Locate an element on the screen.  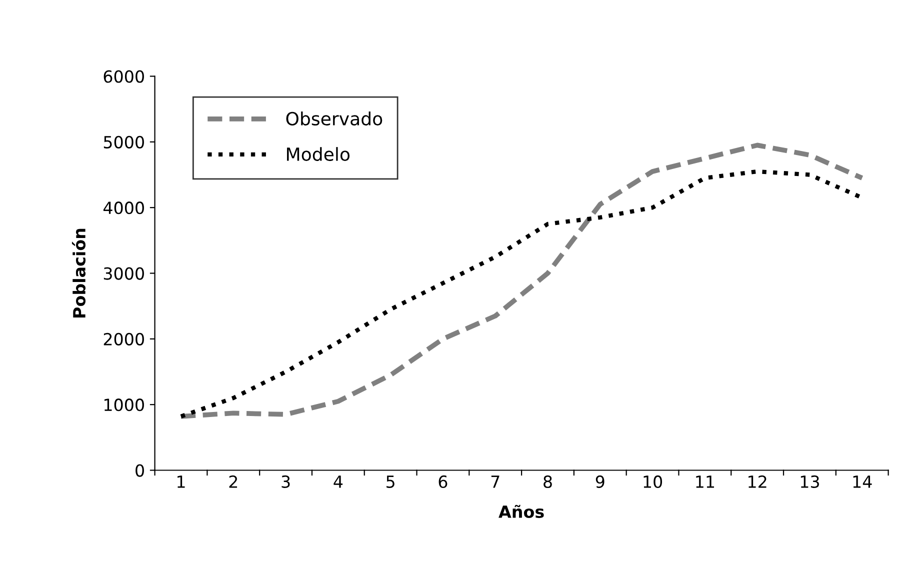
x-tick-label: 1 is located at coordinates (181, 482).